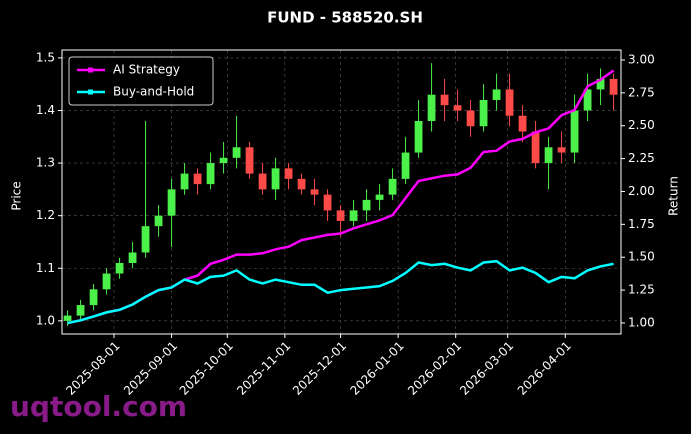 This screenshot has width=691, height=434. I want to click on y-tick-label: 1.2, so click(45, 215).